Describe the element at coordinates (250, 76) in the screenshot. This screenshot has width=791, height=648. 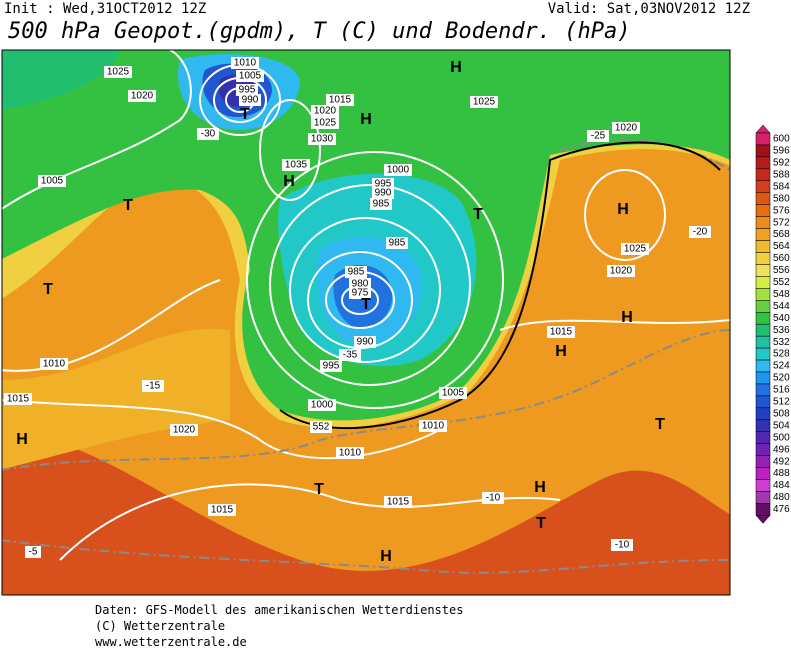
I see `contour-label: 1005` at that location.